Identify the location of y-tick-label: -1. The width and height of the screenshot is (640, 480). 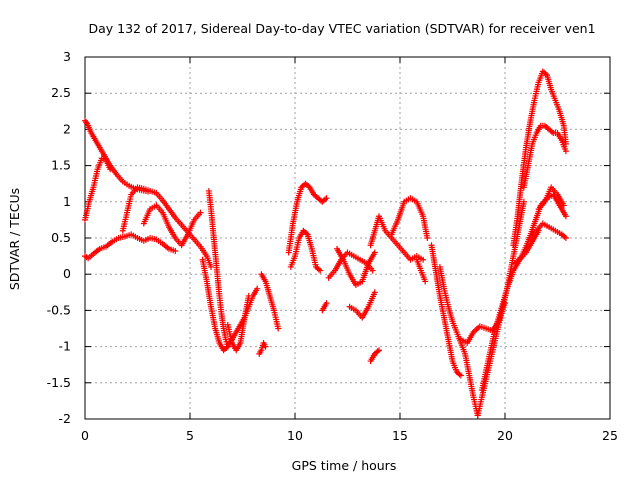
(65, 346).